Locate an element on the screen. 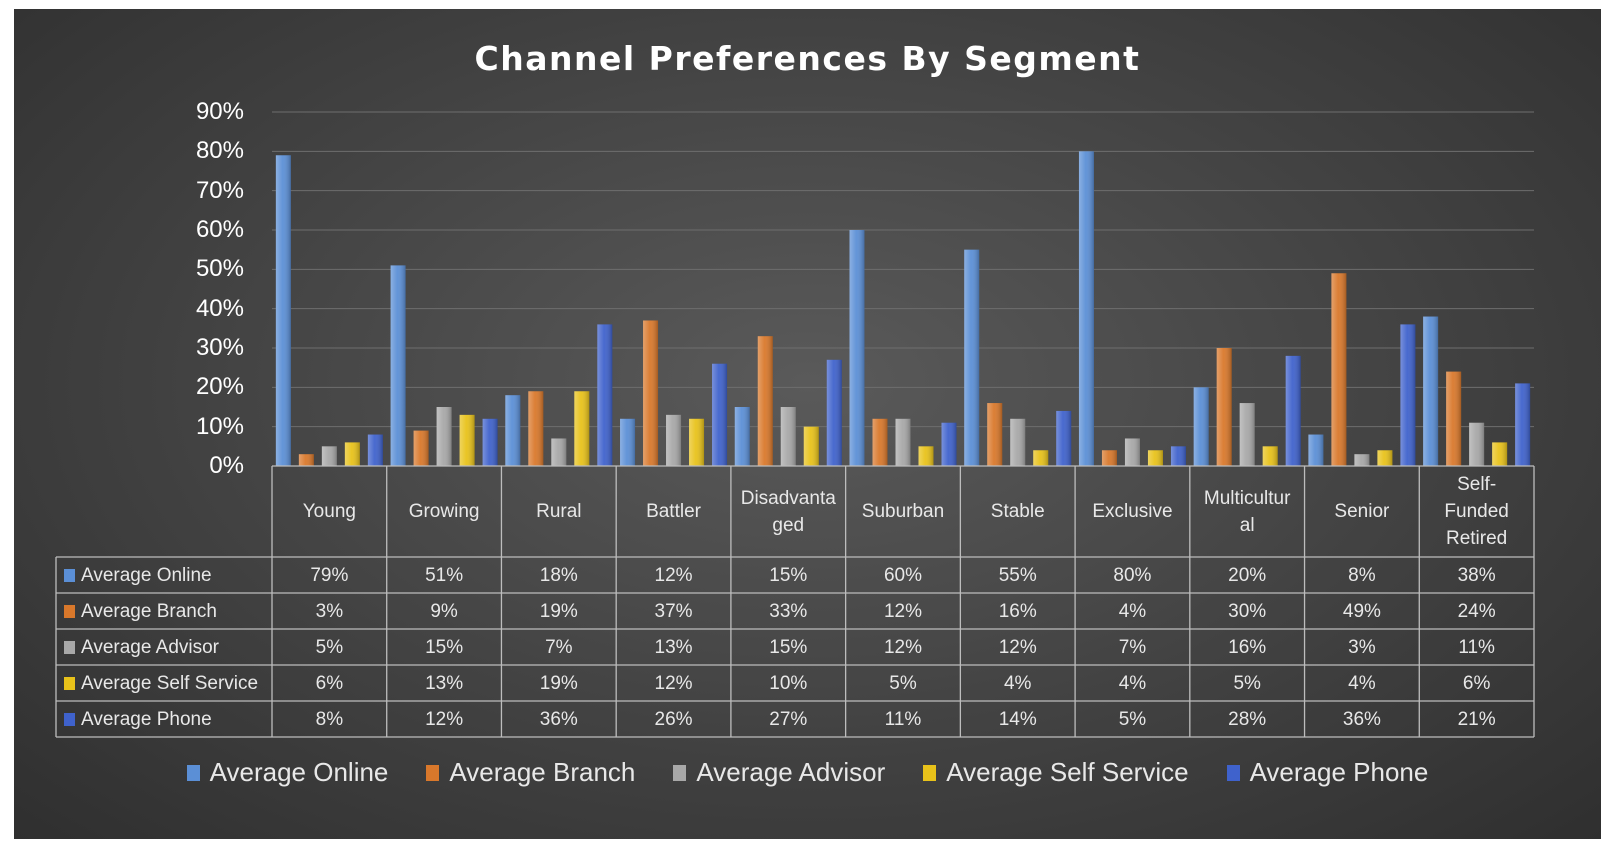 The height and width of the screenshot is (843, 1603). table-cell: 28% is located at coordinates (1247, 719).